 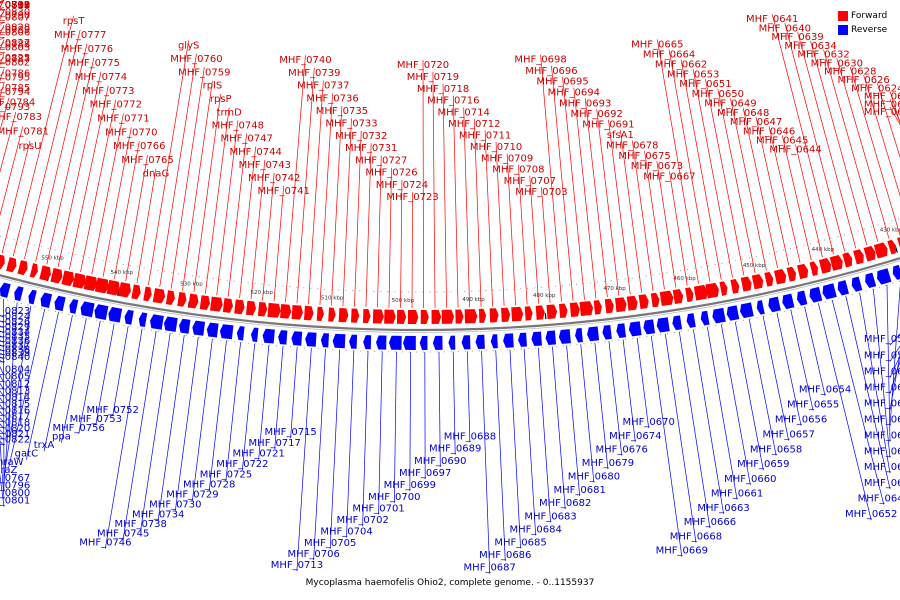 What do you see at coordinates (15, 434) in the screenshot?
I see `gene-label: MHF_0821` at bounding box center [15, 434].